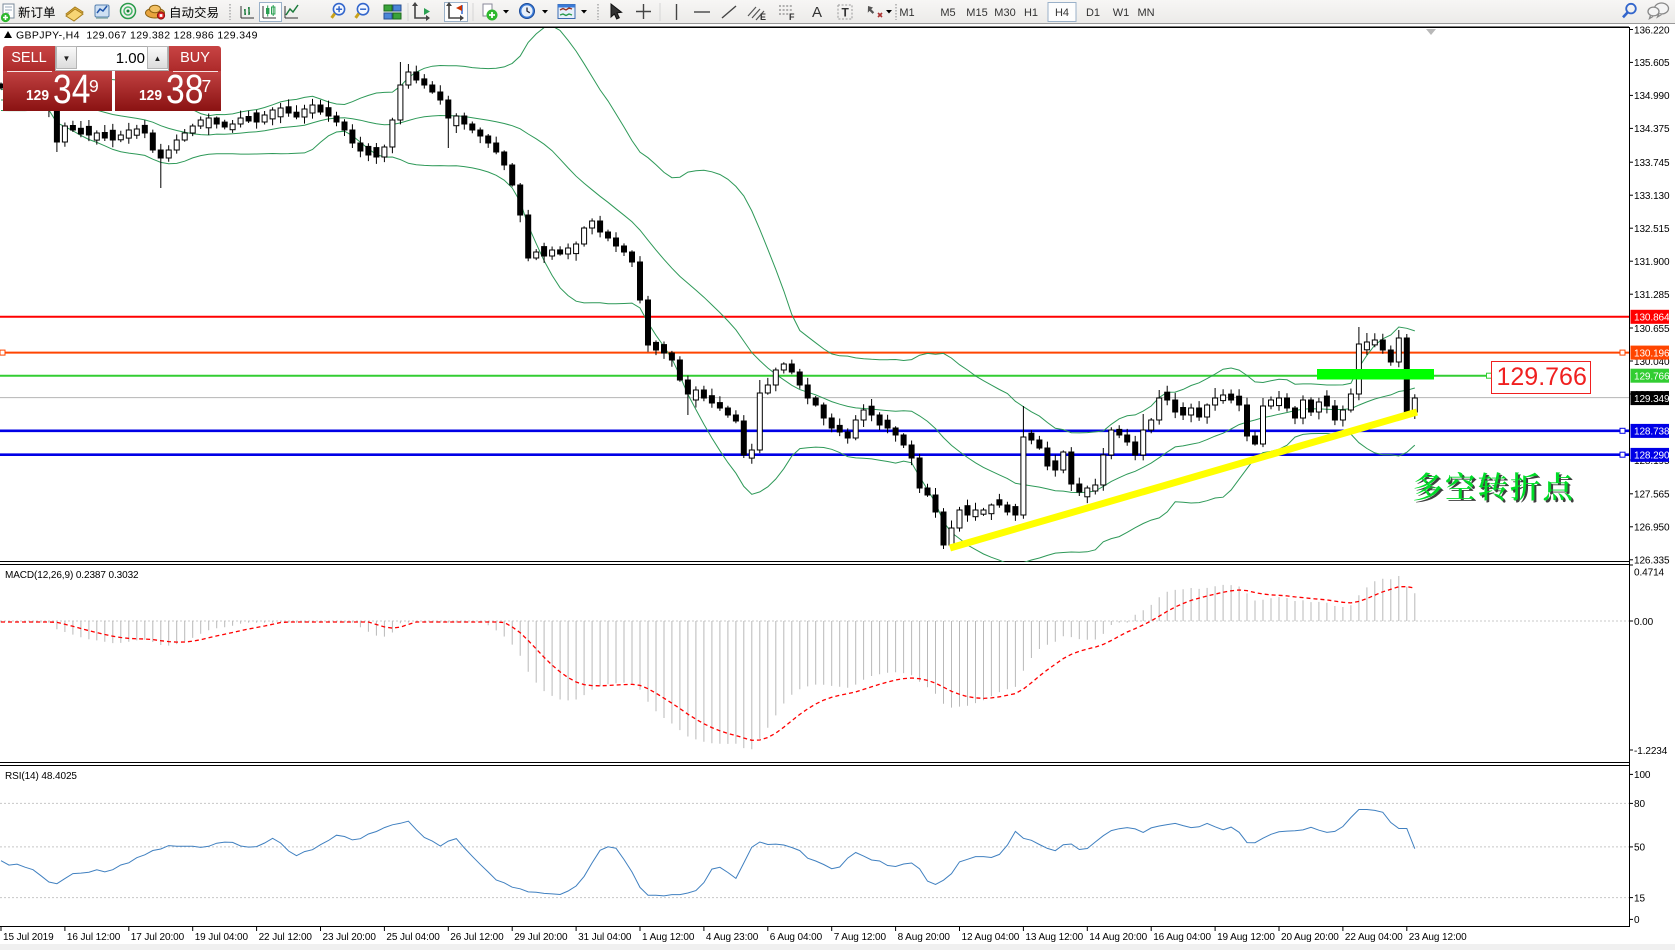  What do you see at coordinates (222, 937) in the screenshot?
I see `svg-text: 19 Jul 04:00` at bounding box center [222, 937].